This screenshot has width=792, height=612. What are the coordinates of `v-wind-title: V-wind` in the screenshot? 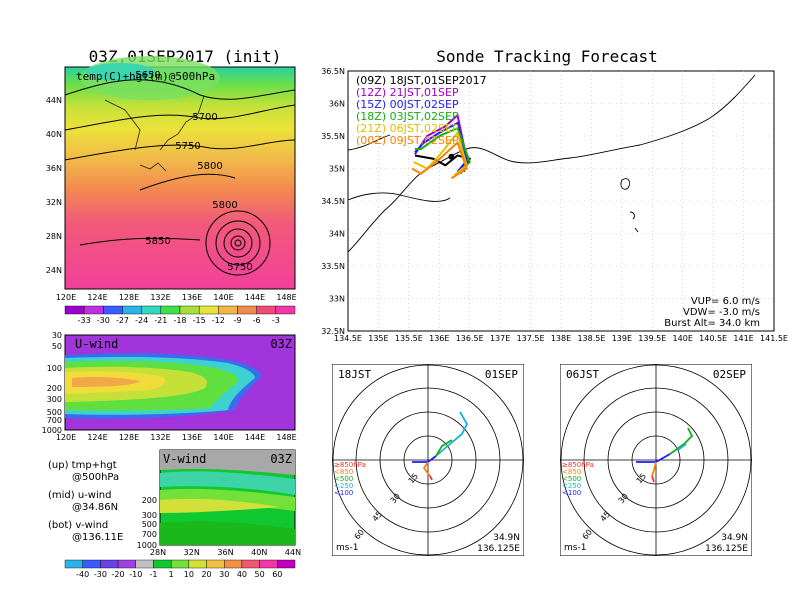 It's located at (184, 459).